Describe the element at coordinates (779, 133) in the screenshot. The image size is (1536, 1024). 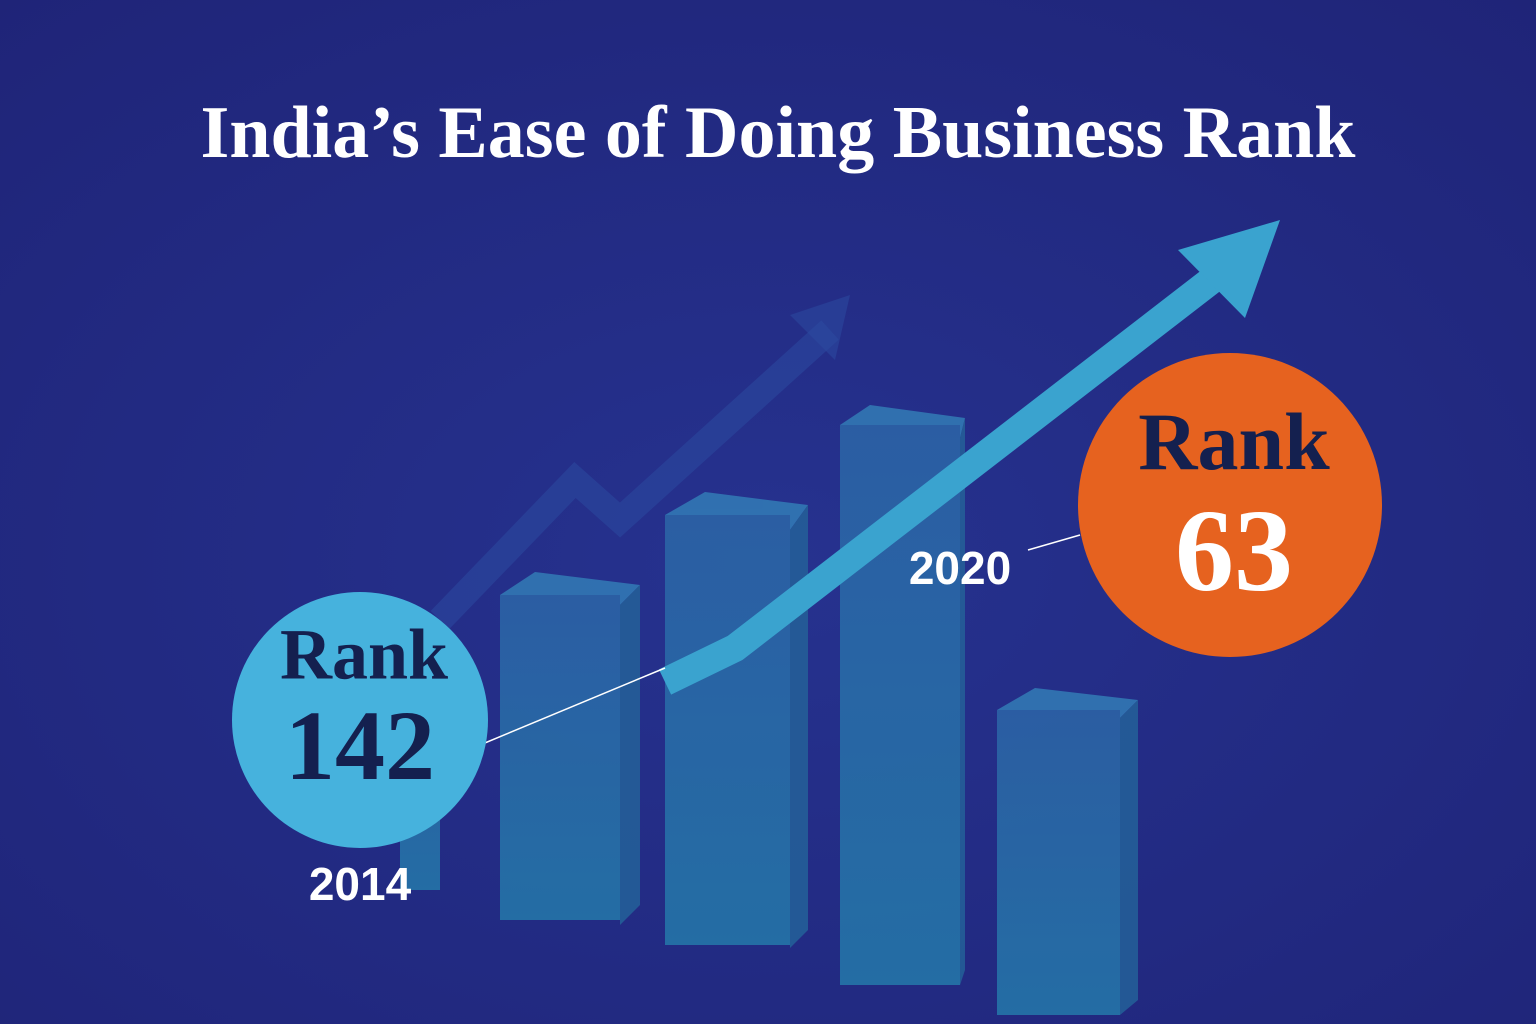
I see `title: India’s Ease of Doing Business Rank` at that location.